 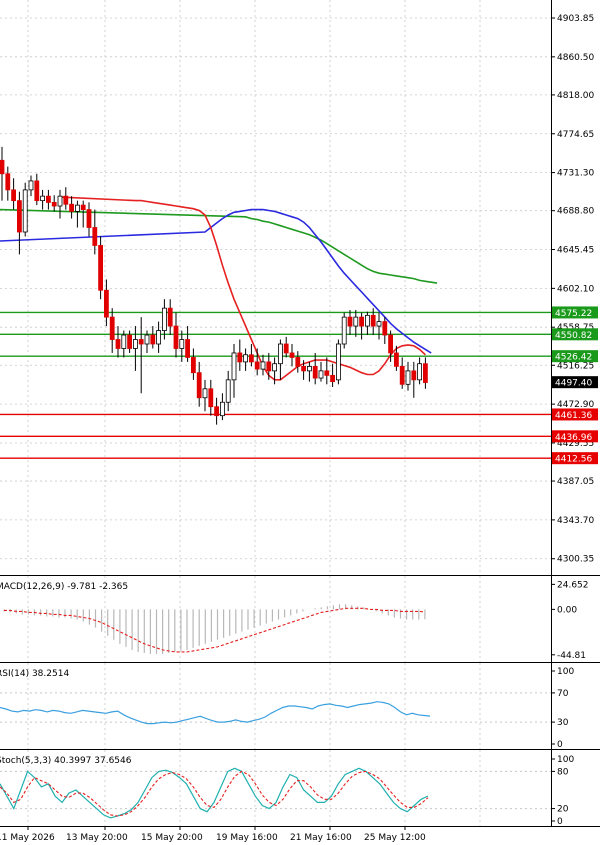 I want to click on green-level-label: 4575.22, so click(x=573, y=314).